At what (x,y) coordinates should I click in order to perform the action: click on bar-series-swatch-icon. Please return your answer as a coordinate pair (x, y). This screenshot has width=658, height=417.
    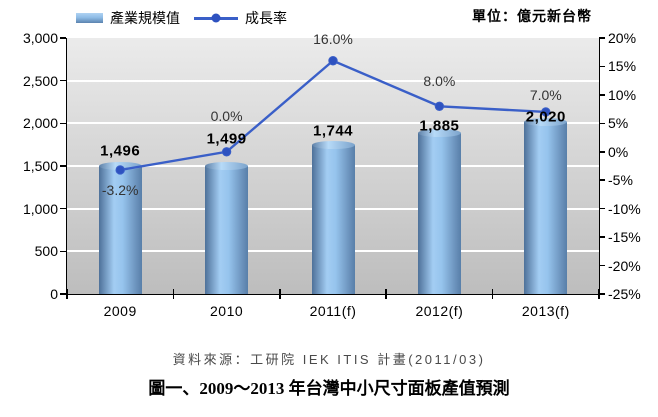
    Looking at the image, I should click on (89, 18).